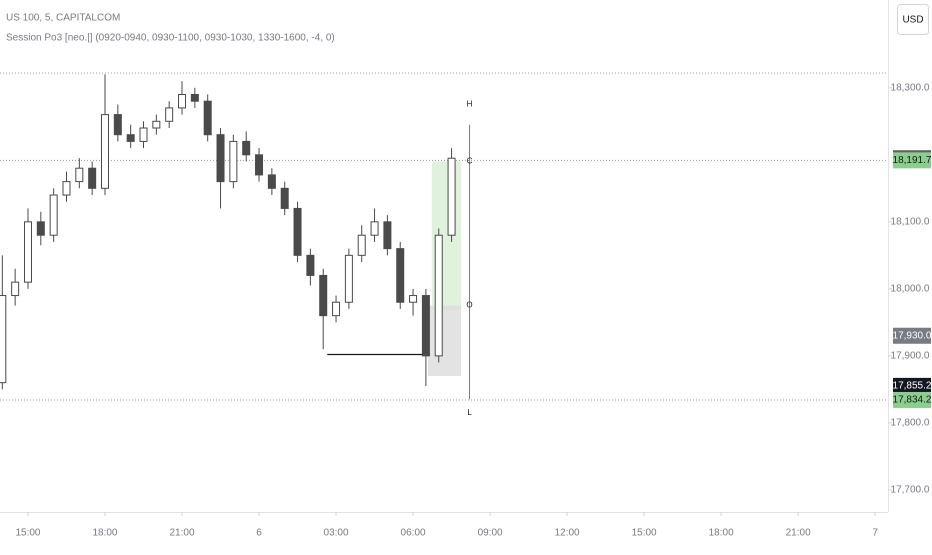 The height and width of the screenshot is (555, 932). Describe the element at coordinates (910, 221) in the screenshot. I see `y-tick-label: 18,100.0` at that location.